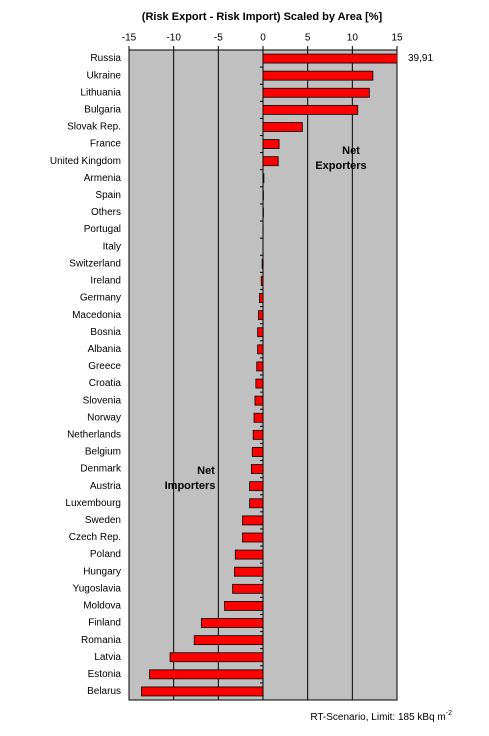 Image resolution: width=489 pixels, height=736 pixels. I want to click on y-tick-label: United Kingdom, so click(85, 161).